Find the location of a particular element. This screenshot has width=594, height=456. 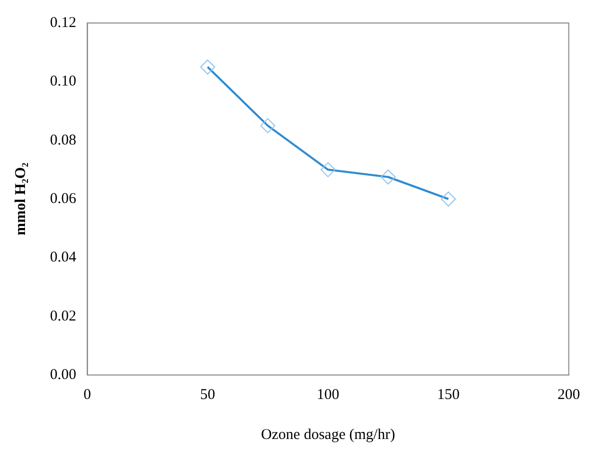

x-tick-label: 50 is located at coordinates (208, 394).